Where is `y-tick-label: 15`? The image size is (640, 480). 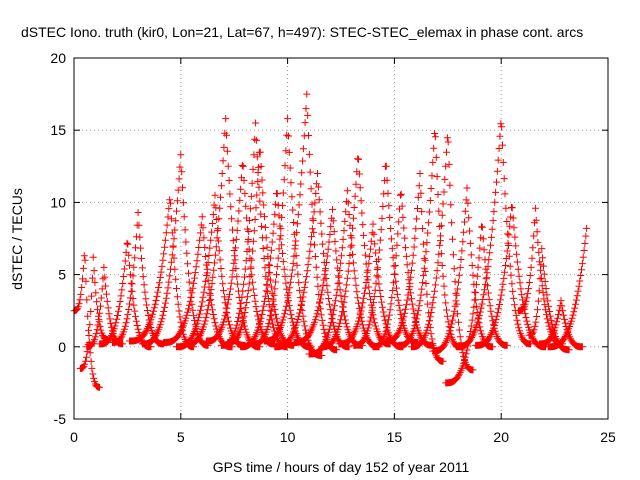
y-tick-label: 15 is located at coordinates (58, 130).